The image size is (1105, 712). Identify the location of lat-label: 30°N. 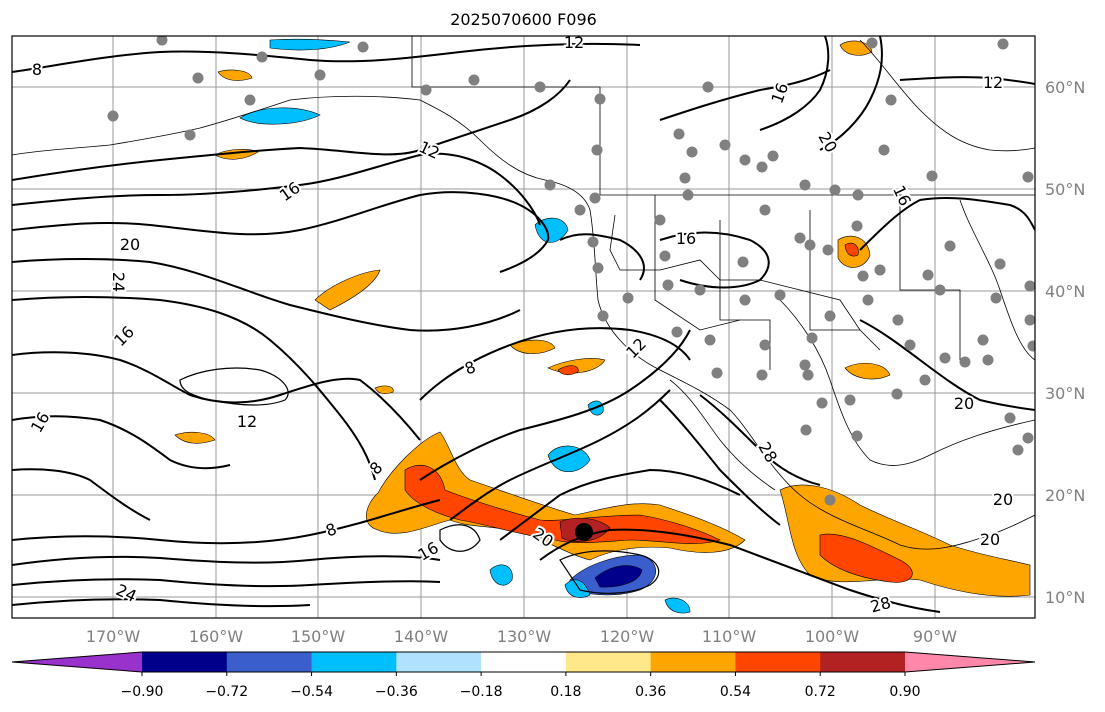
(1065, 393).